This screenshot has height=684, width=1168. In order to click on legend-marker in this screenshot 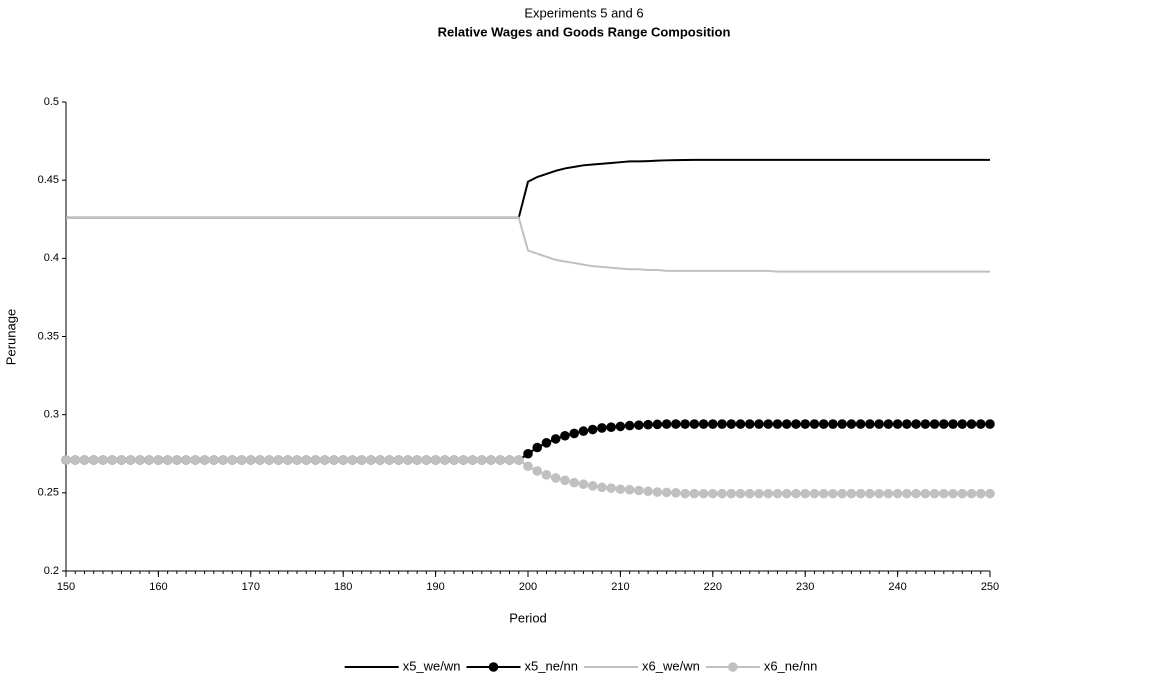, I will do `click(493, 667)`.